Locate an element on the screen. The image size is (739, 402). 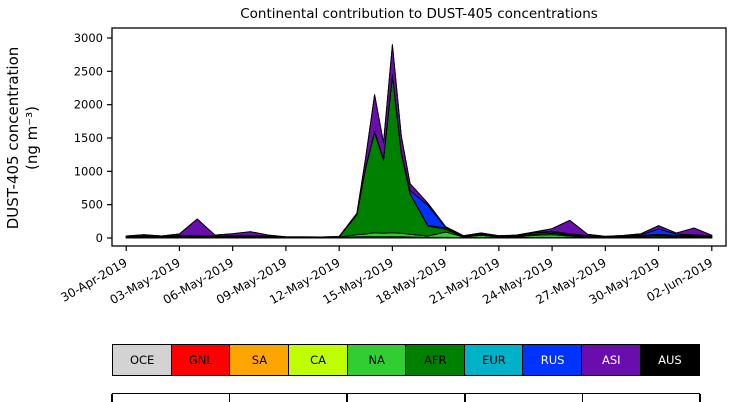
y-tick-label: 1000 is located at coordinates (88, 171).